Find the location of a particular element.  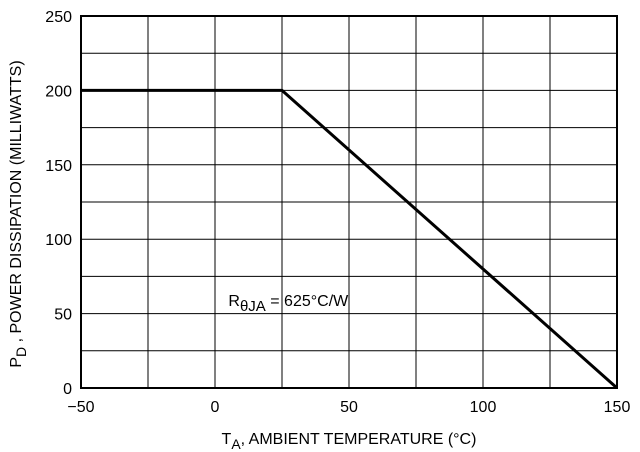

y-axis-title-rest: , POWER DISSIPATION (MILLIWATTS) is located at coordinates (16, 203).